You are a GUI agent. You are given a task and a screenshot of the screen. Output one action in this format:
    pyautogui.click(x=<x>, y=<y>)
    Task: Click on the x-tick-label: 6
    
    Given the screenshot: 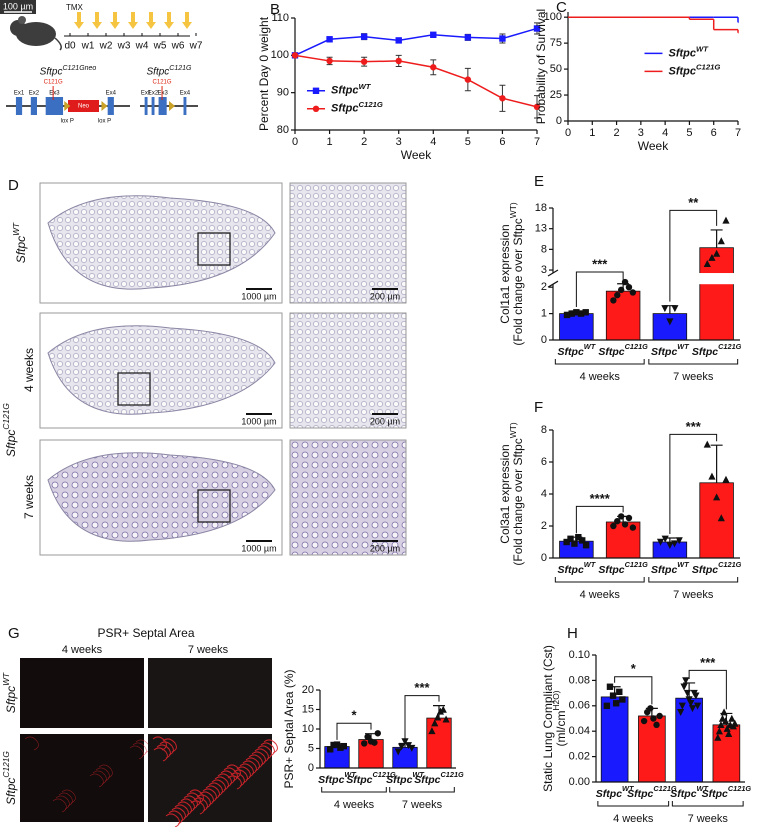 What is the action you would take?
    pyautogui.click(x=714, y=133)
    